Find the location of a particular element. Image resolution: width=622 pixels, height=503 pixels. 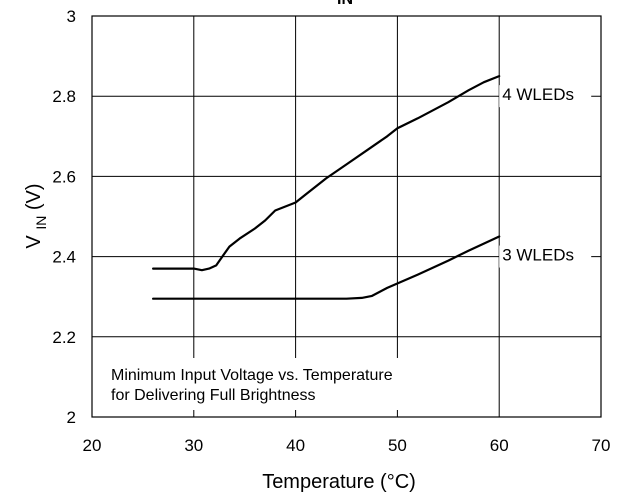

x-tick-label-4: 60 is located at coordinates (499, 445).